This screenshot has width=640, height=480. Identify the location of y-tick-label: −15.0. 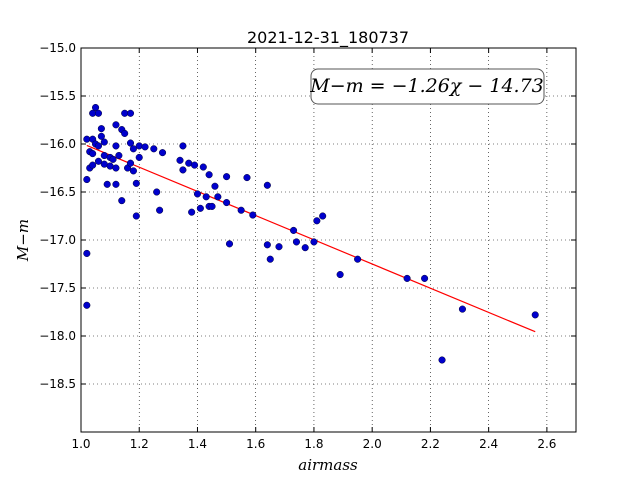
(57, 48).